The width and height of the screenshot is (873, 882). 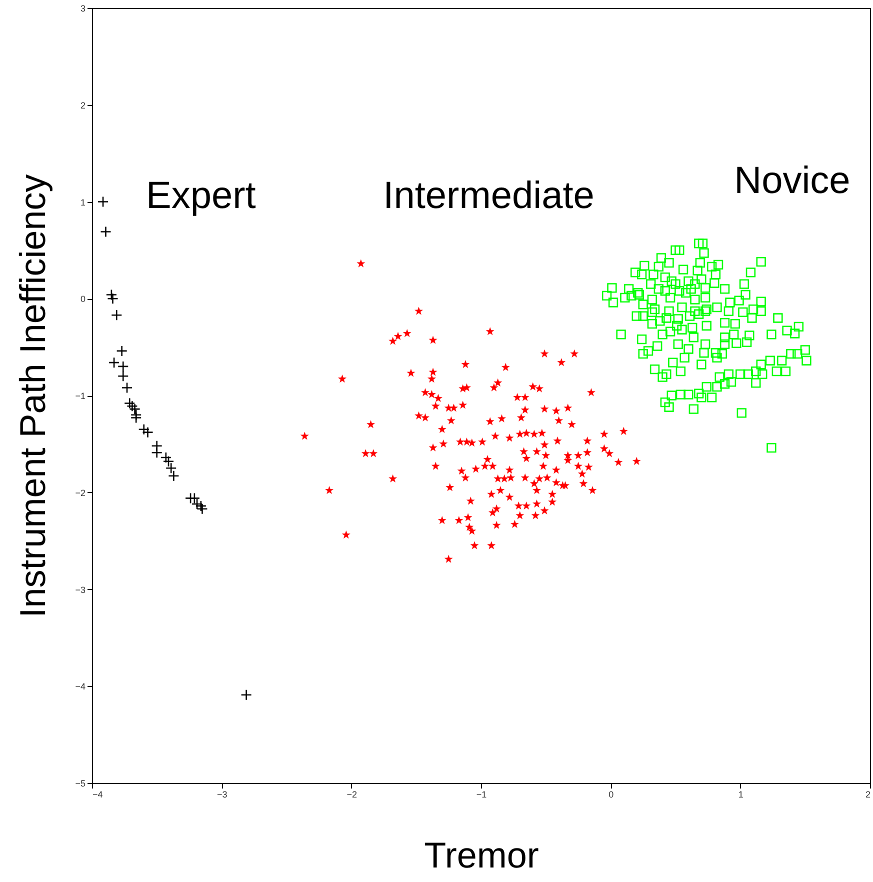 I want to click on x-tick-label: −3, so click(x=222, y=795).